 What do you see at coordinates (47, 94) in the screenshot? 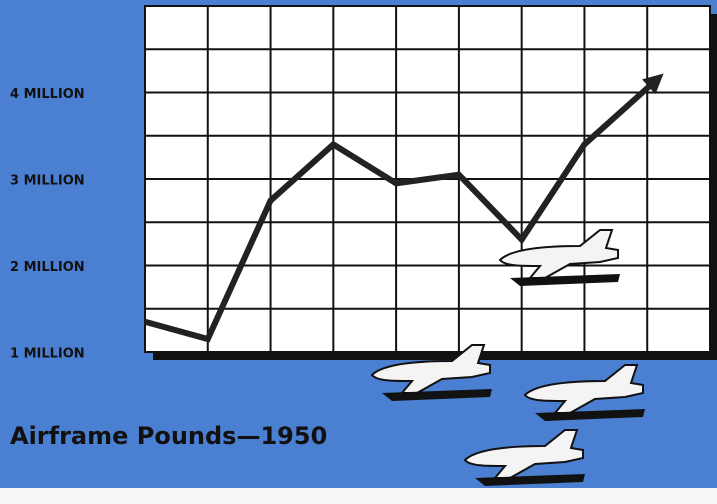
I see `y-tick-label: 4 MILLION` at bounding box center [47, 94].